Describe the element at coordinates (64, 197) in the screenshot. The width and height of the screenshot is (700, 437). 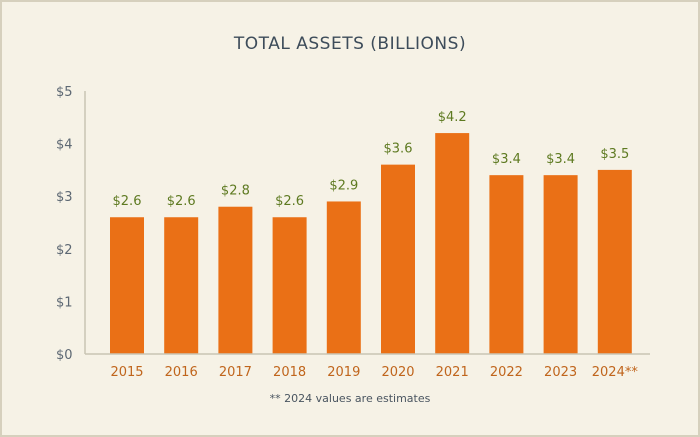
I see `y-tick-label: $3` at that location.